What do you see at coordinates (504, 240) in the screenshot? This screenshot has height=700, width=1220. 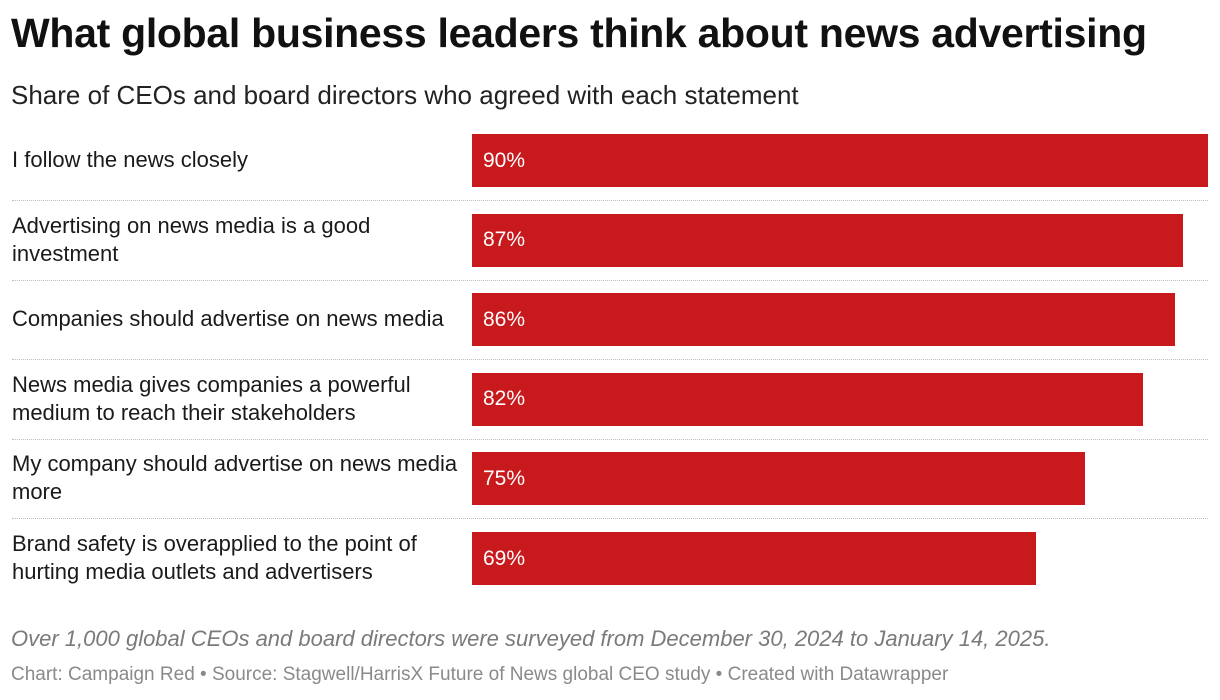 I see `bar-value-label: 87%` at bounding box center [504, 240].